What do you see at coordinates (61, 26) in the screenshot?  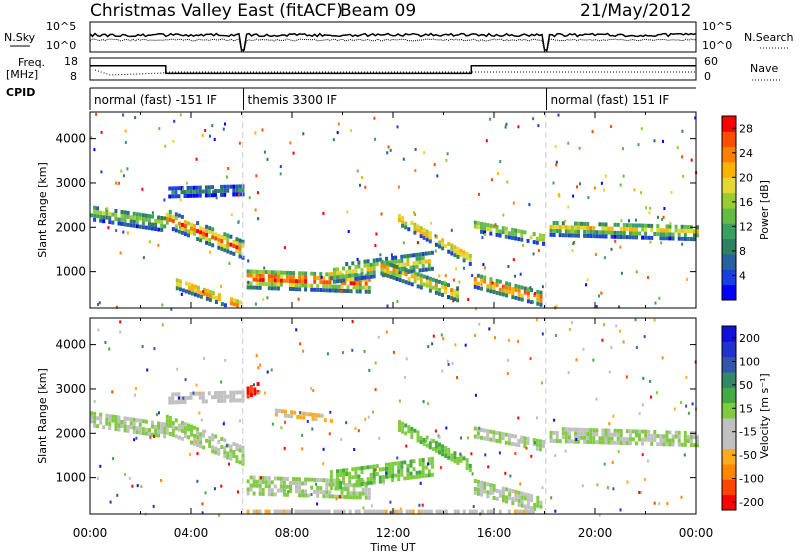 I see `noise-tick-left-top: 10^5` at bounding box center [61, 26].